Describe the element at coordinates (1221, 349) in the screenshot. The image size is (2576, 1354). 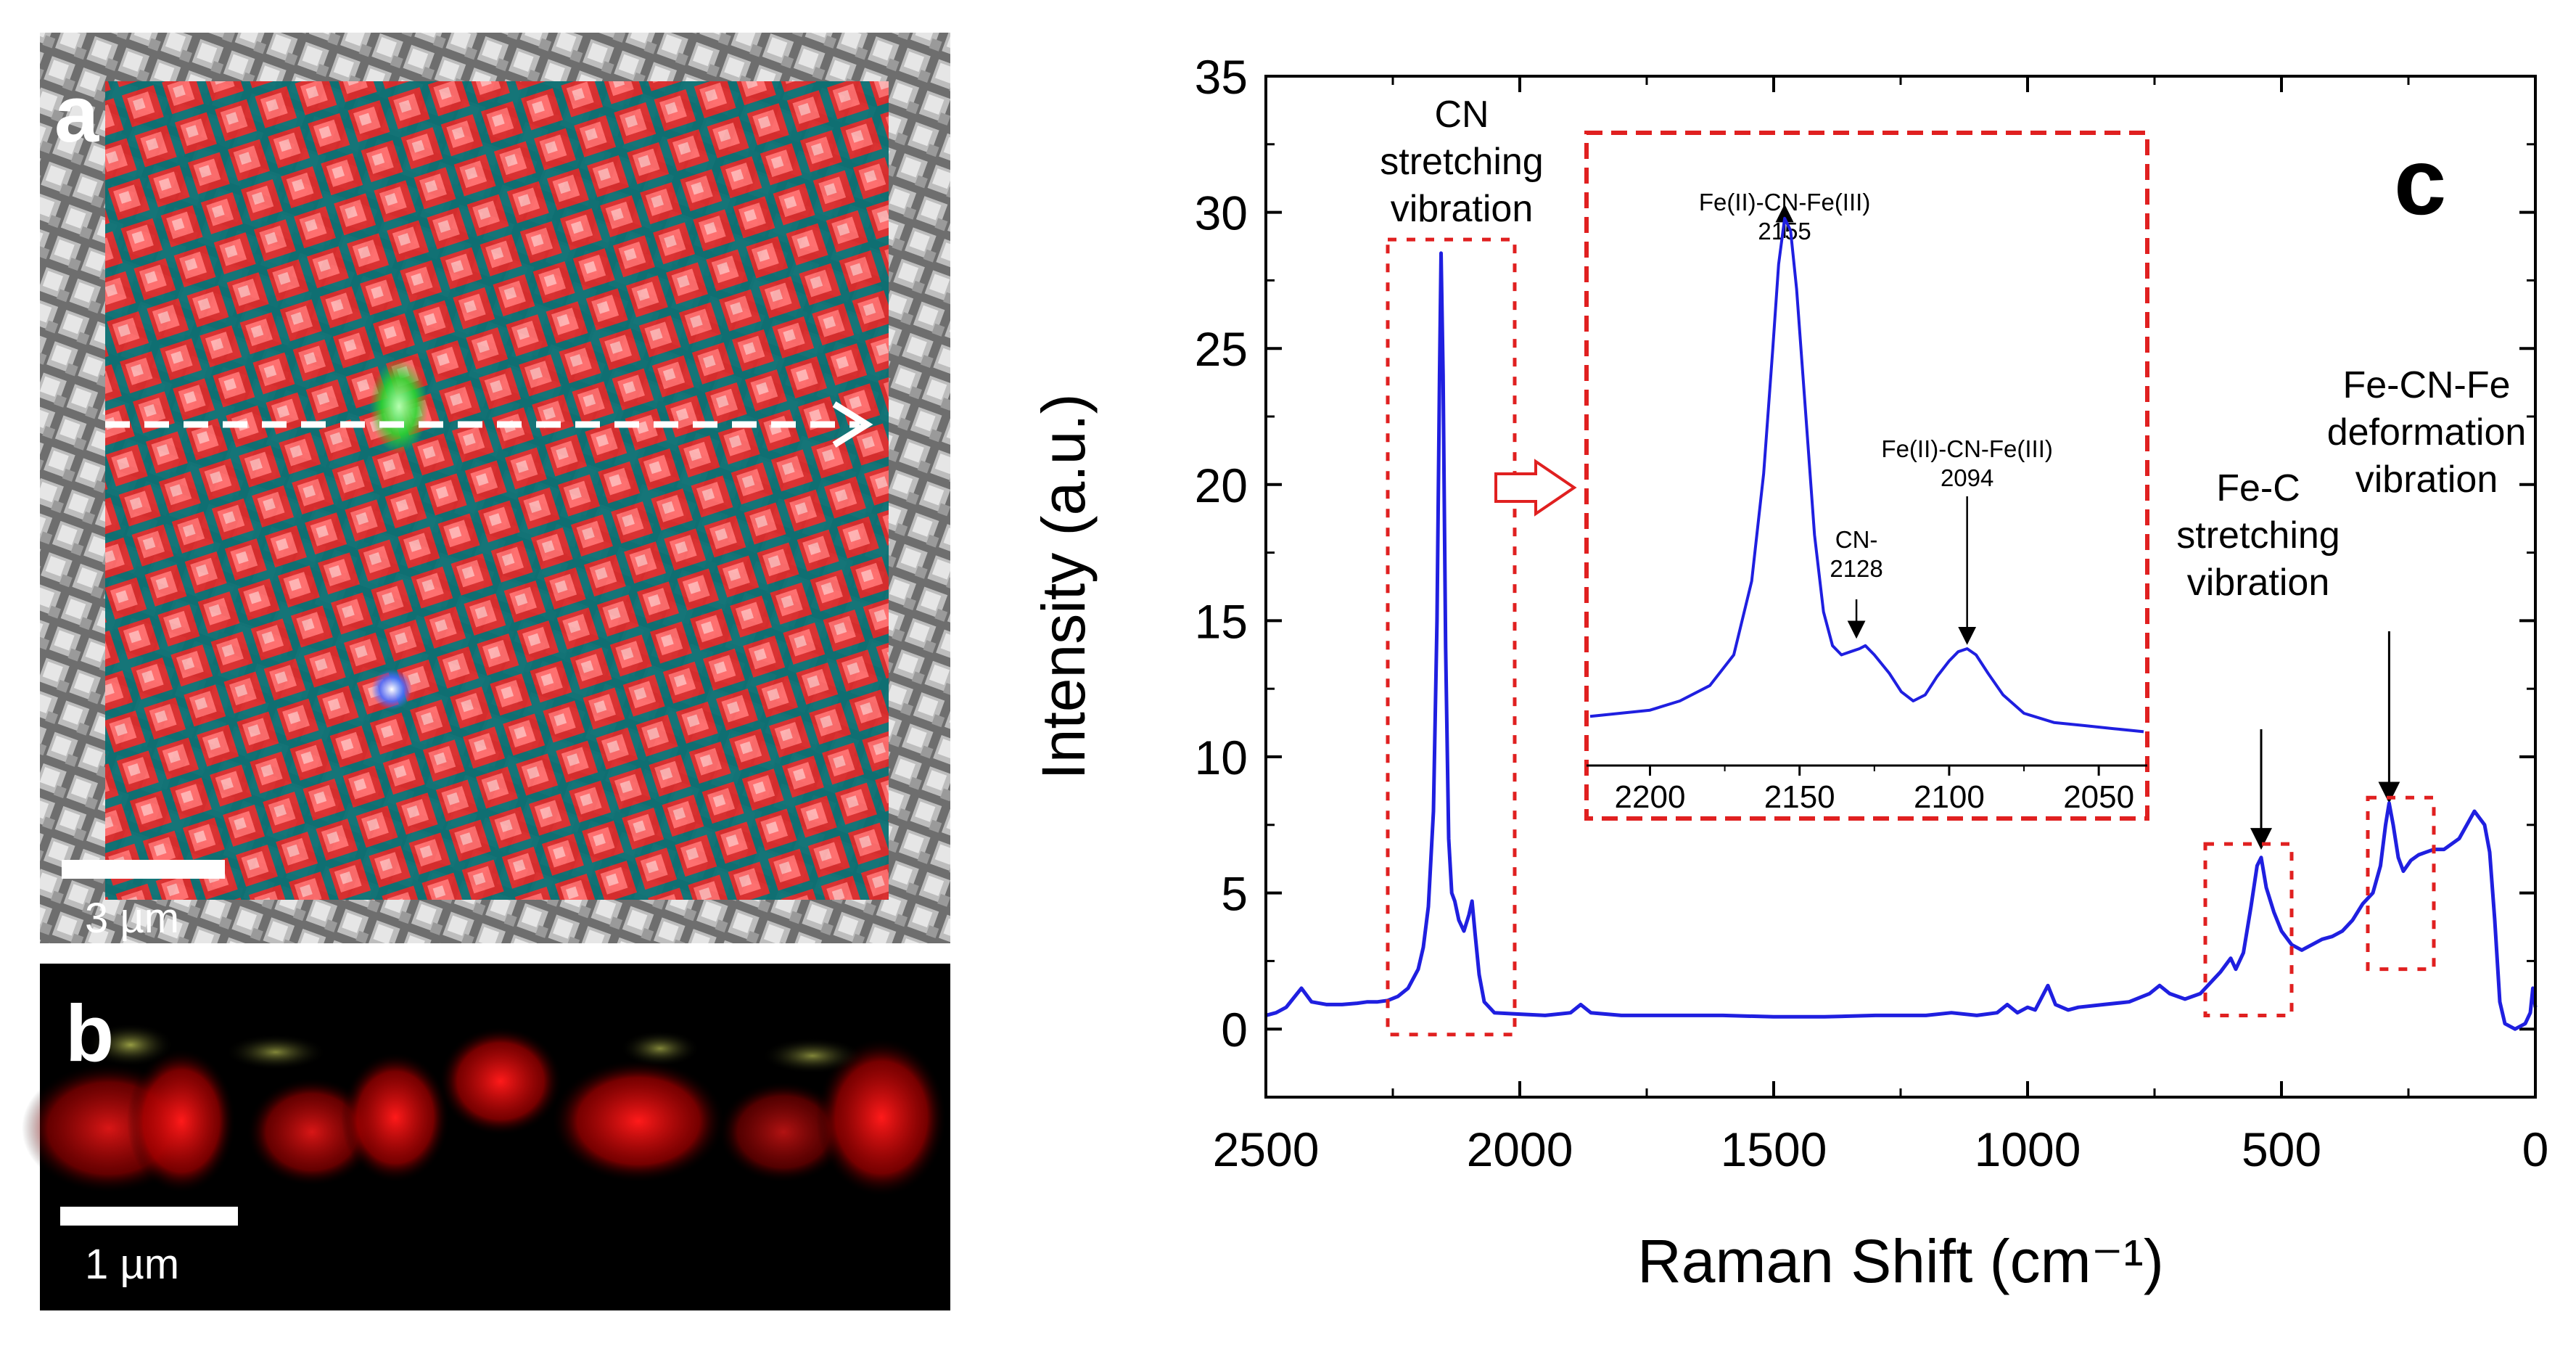
I see `y-tick-label: 25` at that location.